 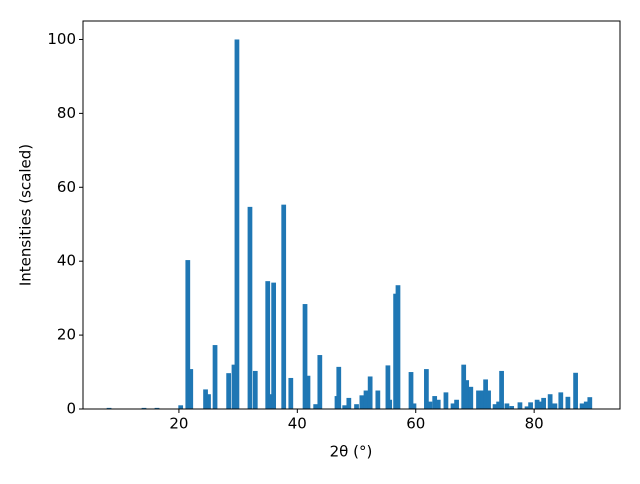 I want to click on x-axis-label: 2θ (°), so click(x=351, y=452).